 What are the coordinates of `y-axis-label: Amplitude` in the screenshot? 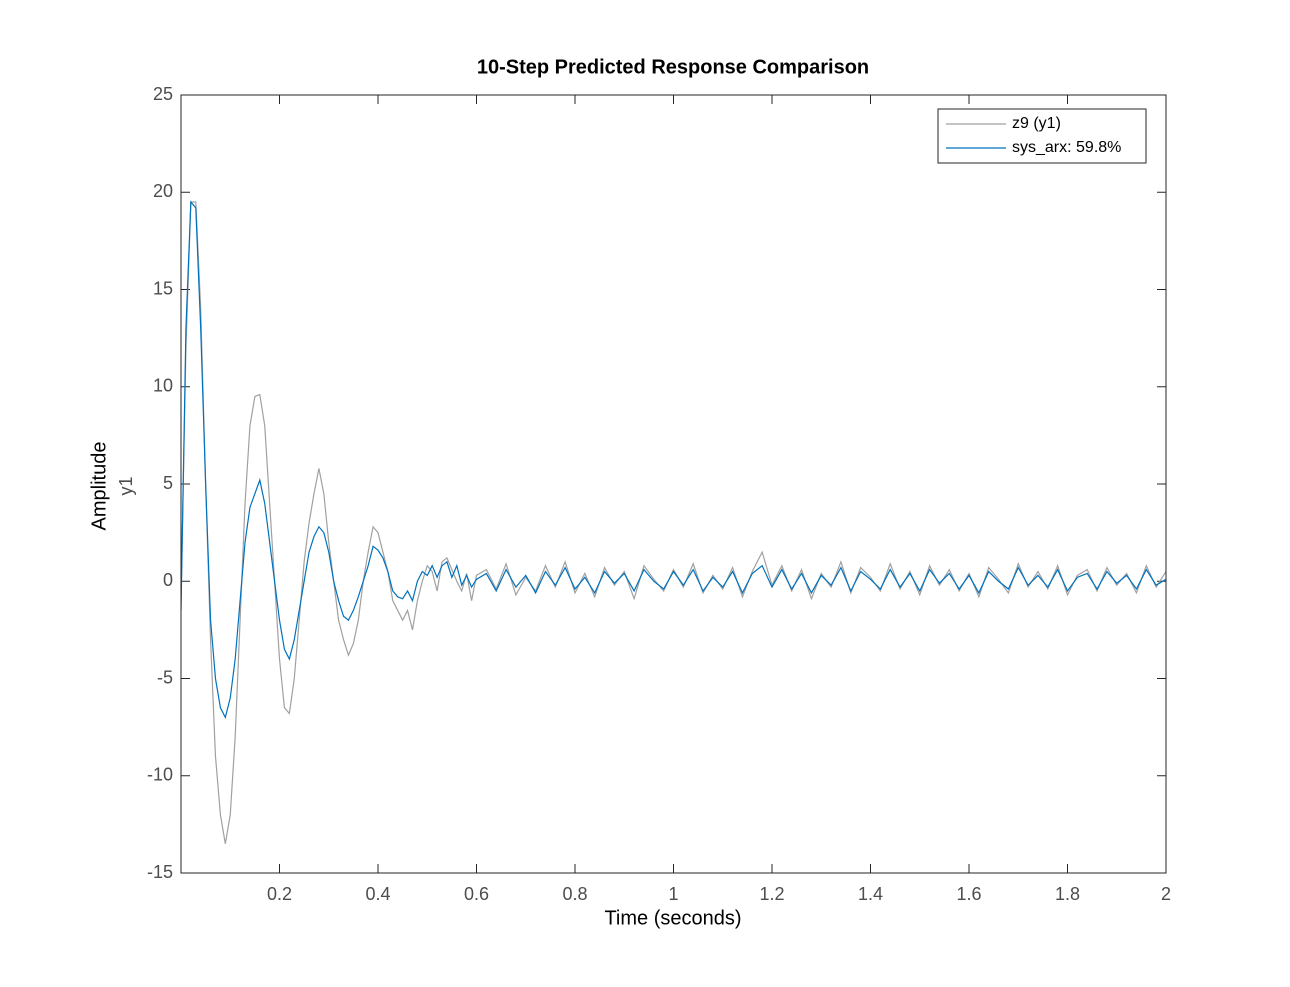 It's located at (99, 486).